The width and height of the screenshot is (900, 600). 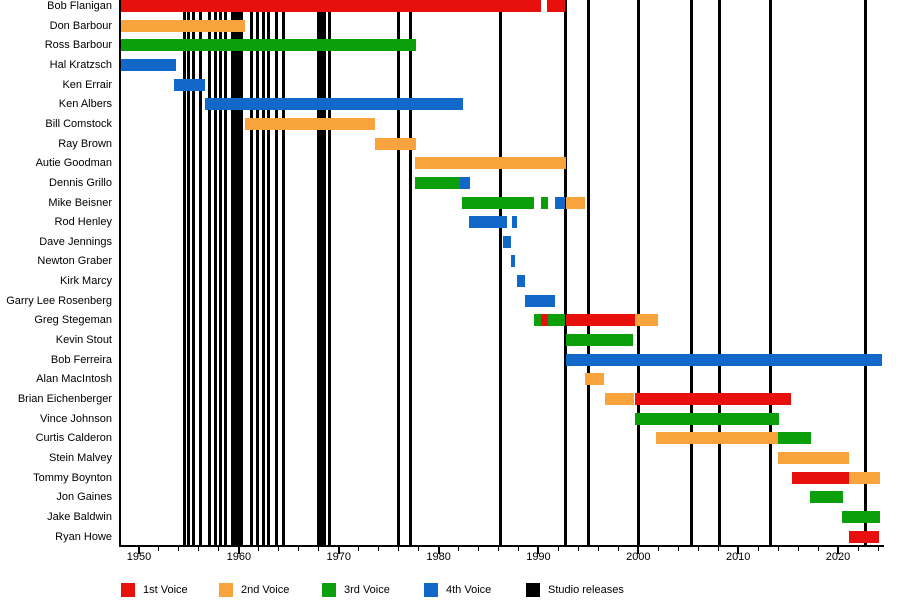 What do you see at coordinates (338, 557) in the screenshot?
I see `axis-tick-label: 1970` at bounding box center [338, 557].